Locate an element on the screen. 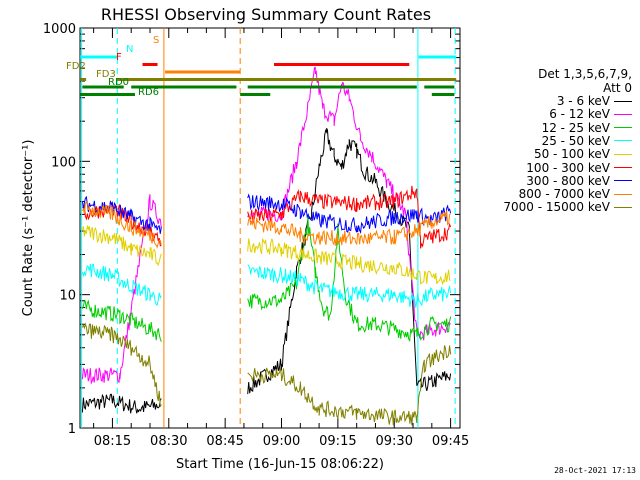  x-tick-label: 09:00 is located at coordinates (281, 441).